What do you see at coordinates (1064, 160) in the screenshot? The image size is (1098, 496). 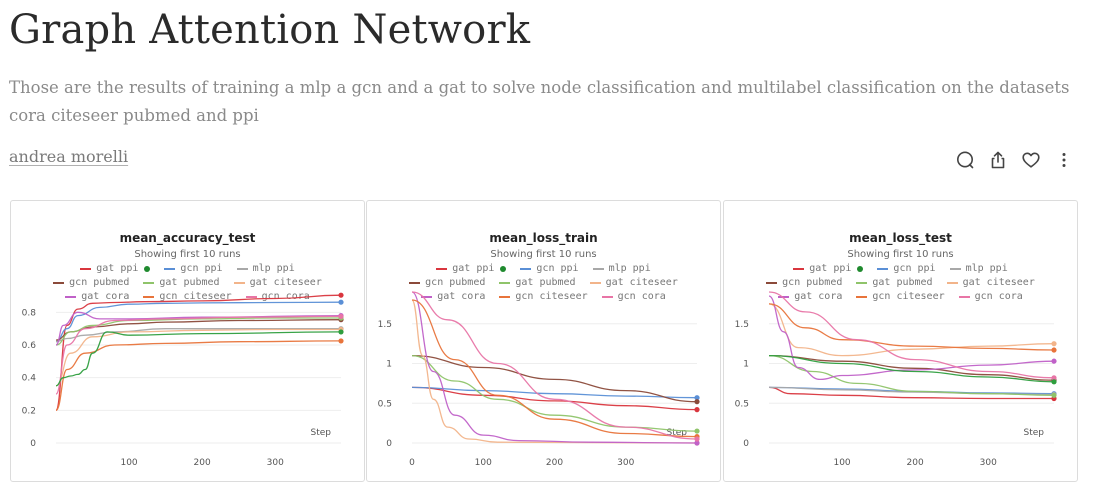 I see `more-icon` at bounding box center [1064, 160].